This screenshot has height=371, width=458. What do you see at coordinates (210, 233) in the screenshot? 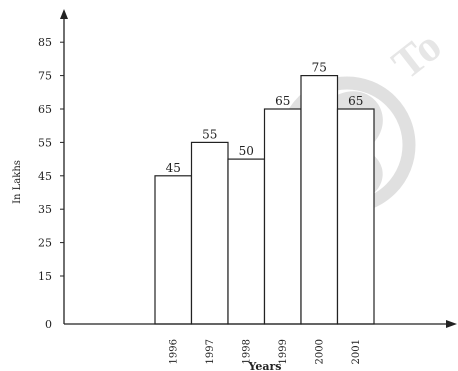
I see `bar-1997` at bounding box center [210, 233].